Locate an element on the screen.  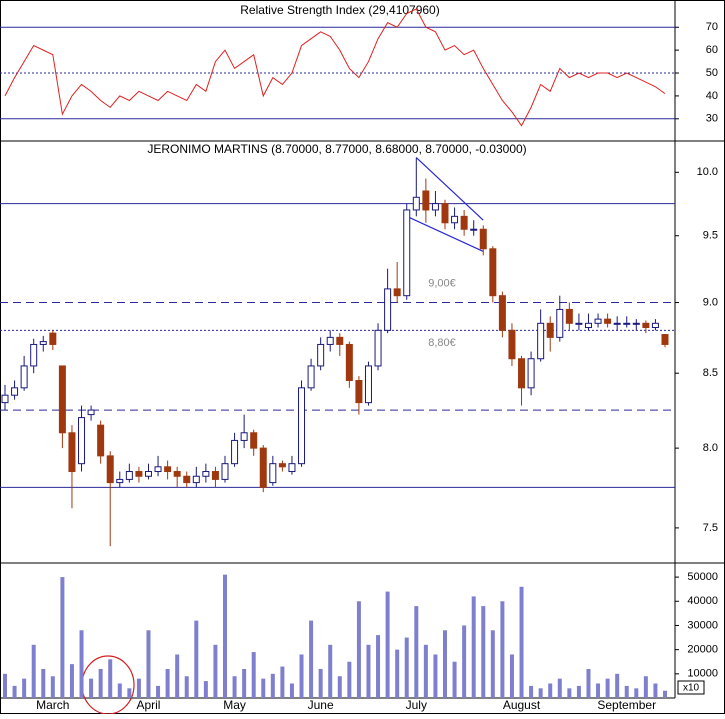
x-tick-label: April is located at coordinates (148, 705).